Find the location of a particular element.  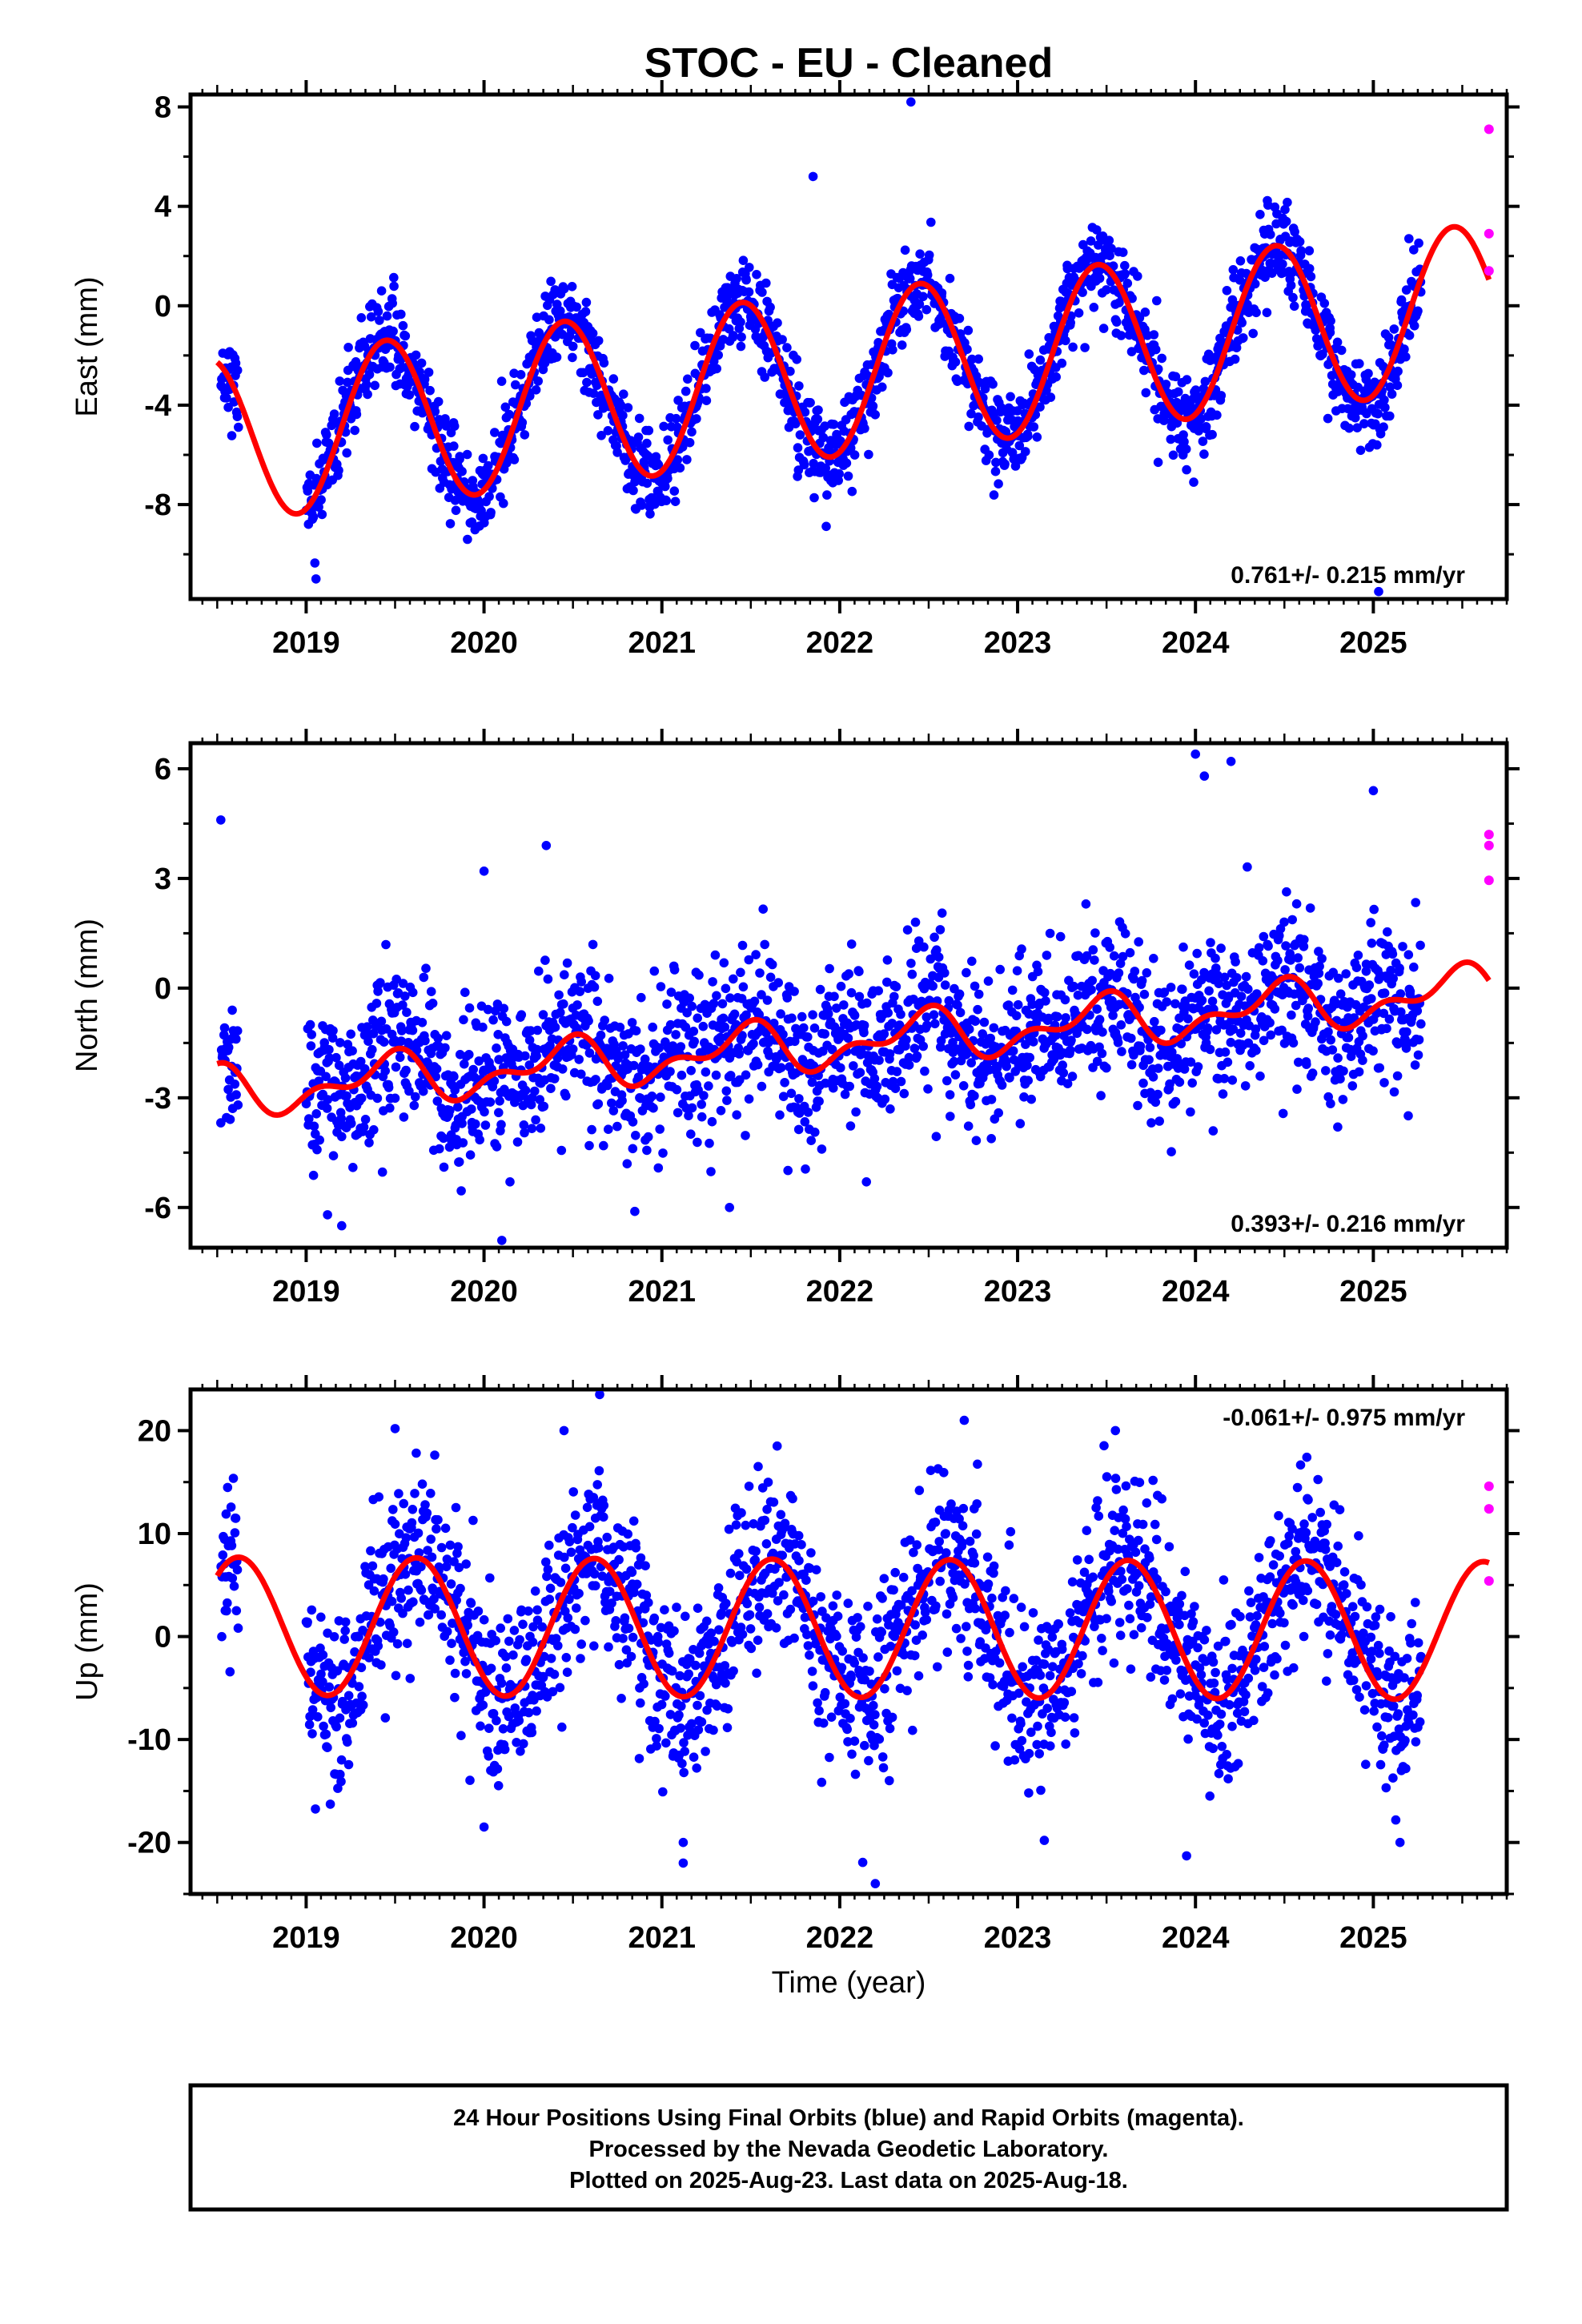

east-x-tick-label: 2020 is located at coordinates (484, 643).